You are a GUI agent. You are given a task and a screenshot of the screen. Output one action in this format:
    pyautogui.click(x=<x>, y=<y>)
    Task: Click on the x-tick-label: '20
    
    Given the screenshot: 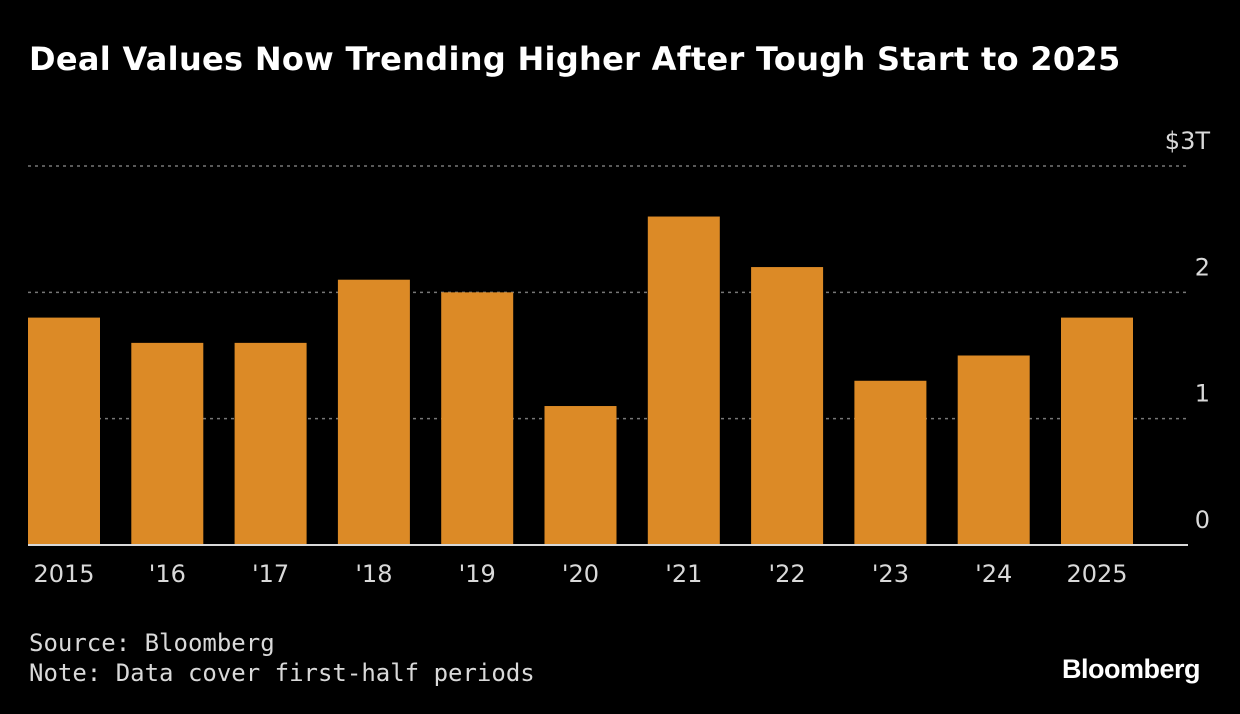 What is the action you would take?
    pyautogui.click(x=580, y=574)
    